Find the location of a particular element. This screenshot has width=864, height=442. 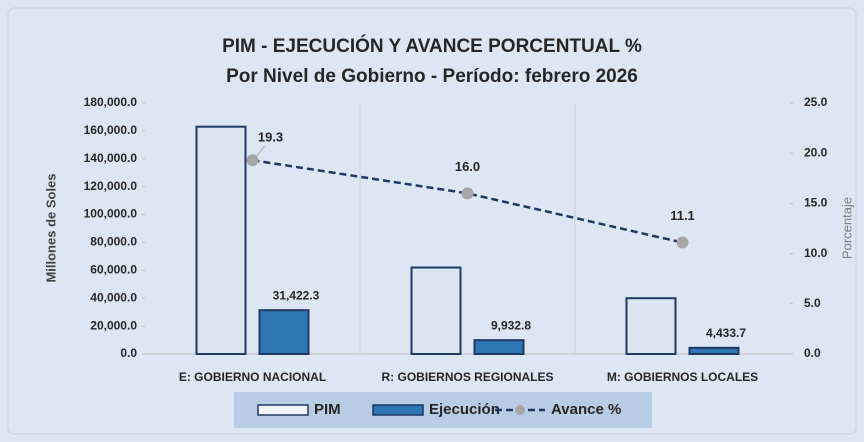

y-tick-label: 160,000.0 is located at coordinates (111, 130).